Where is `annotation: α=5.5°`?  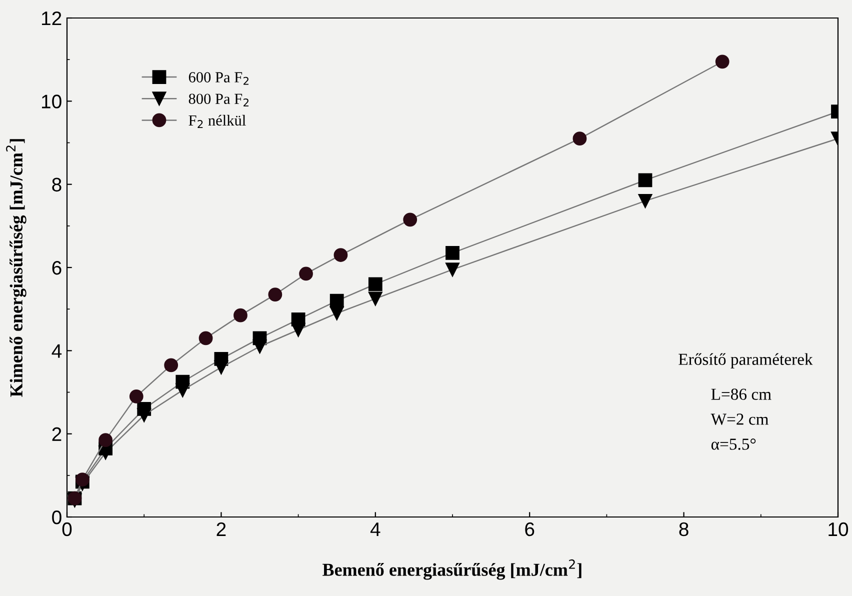
annotation: α=5.5° is located at coordinates (733, 444).